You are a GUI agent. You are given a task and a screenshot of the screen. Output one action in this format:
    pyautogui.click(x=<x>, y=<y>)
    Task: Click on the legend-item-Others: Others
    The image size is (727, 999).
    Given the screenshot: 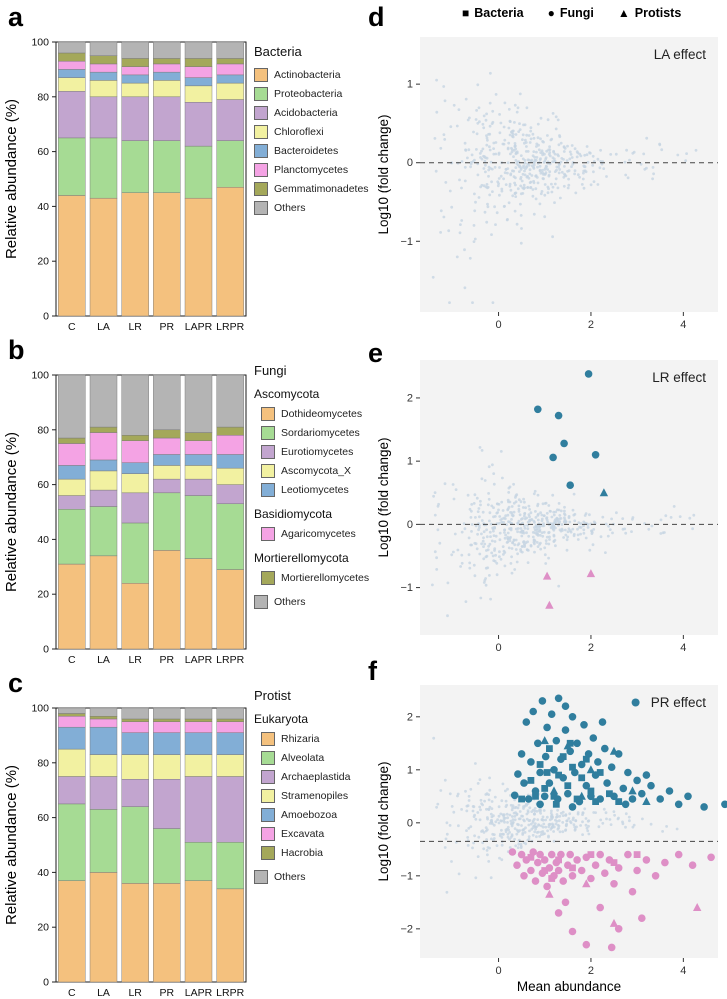 What is the action you would take?
    pyautogui.click(x=308, y=602)
    